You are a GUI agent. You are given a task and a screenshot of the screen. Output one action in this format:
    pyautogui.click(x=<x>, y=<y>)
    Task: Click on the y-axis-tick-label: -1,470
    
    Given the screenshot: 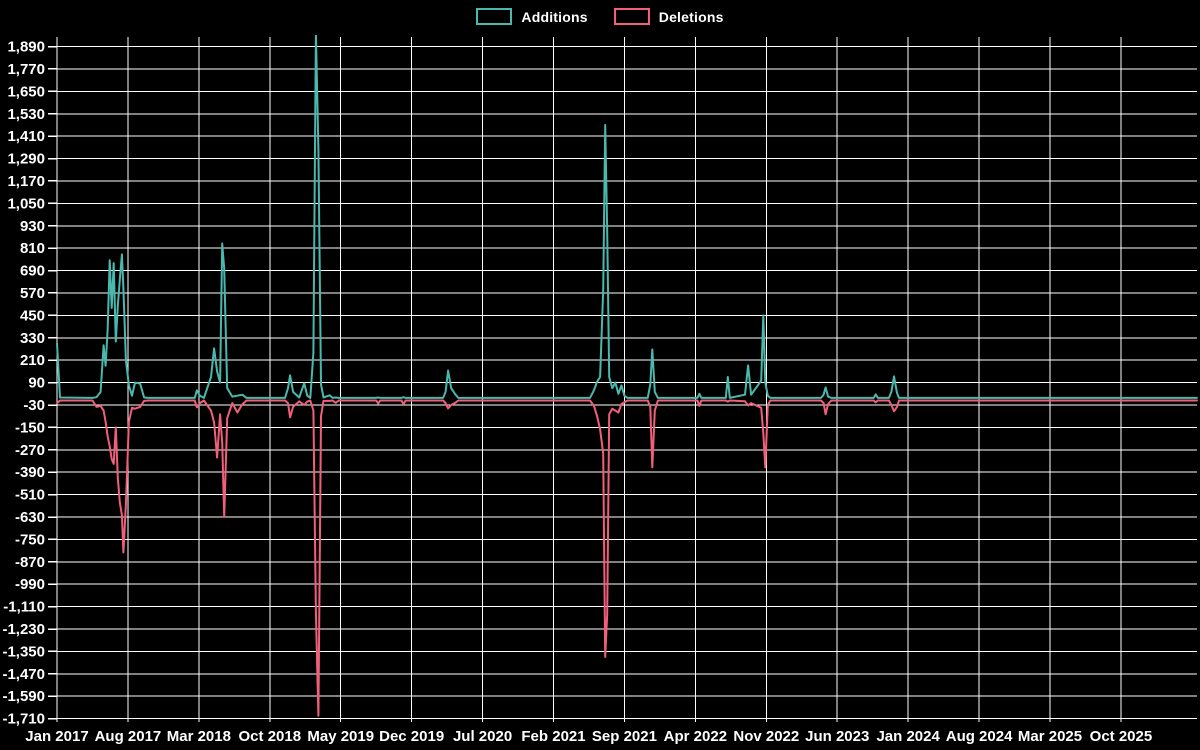 What is the action you would take?
    pyautogui.click(x=23, y=674)
    